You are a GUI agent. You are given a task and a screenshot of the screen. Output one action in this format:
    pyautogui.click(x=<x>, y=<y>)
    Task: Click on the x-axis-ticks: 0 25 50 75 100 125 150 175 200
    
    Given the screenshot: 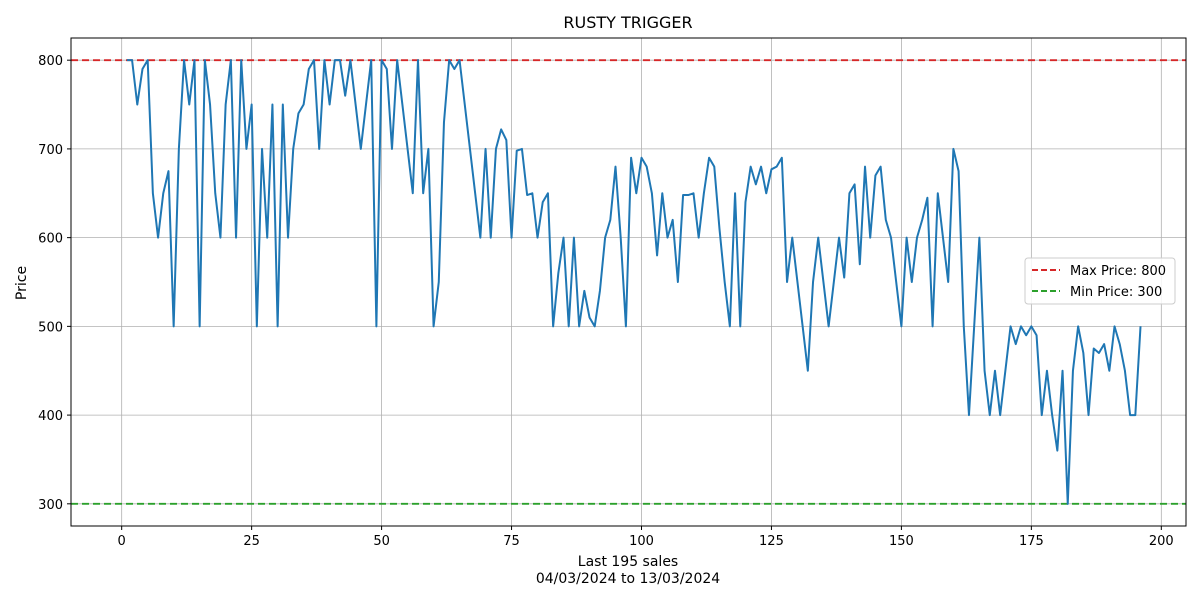 What is the action you would take?
    pyautogui.click(x=646, y=537)
    